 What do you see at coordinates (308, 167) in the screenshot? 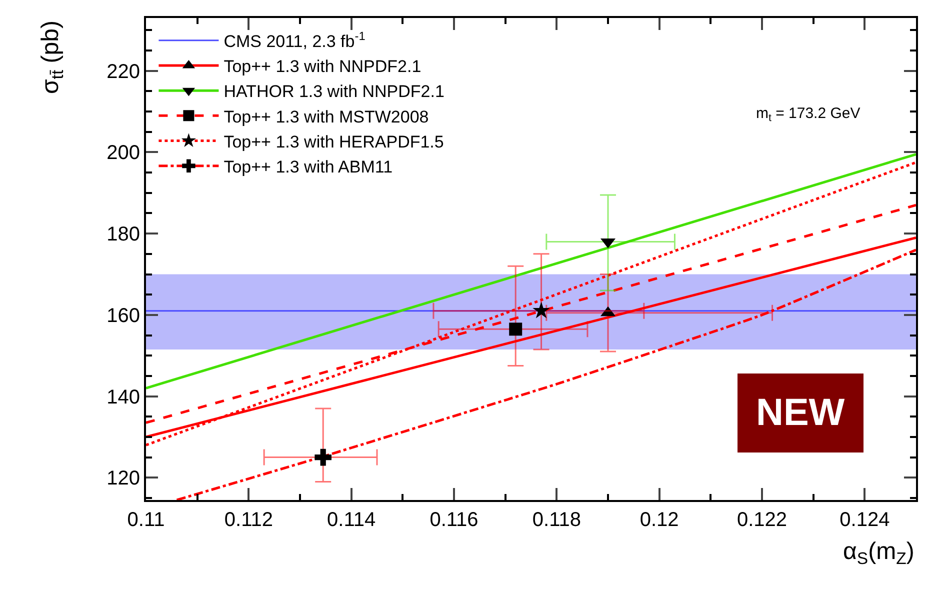
I see `legend-label: Top++ 1.3 with ABM11` at bounding box center [308, 167].